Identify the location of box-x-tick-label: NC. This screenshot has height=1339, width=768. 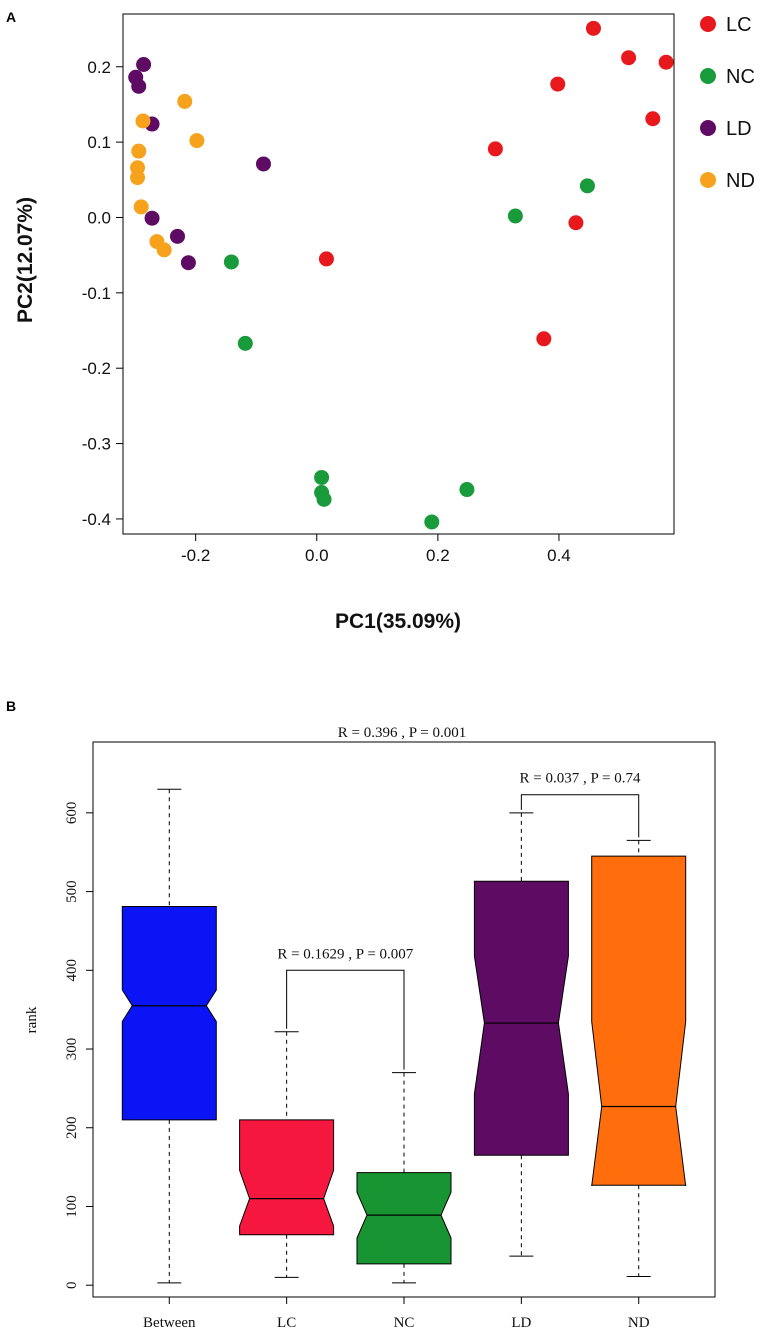
(404, 1323).